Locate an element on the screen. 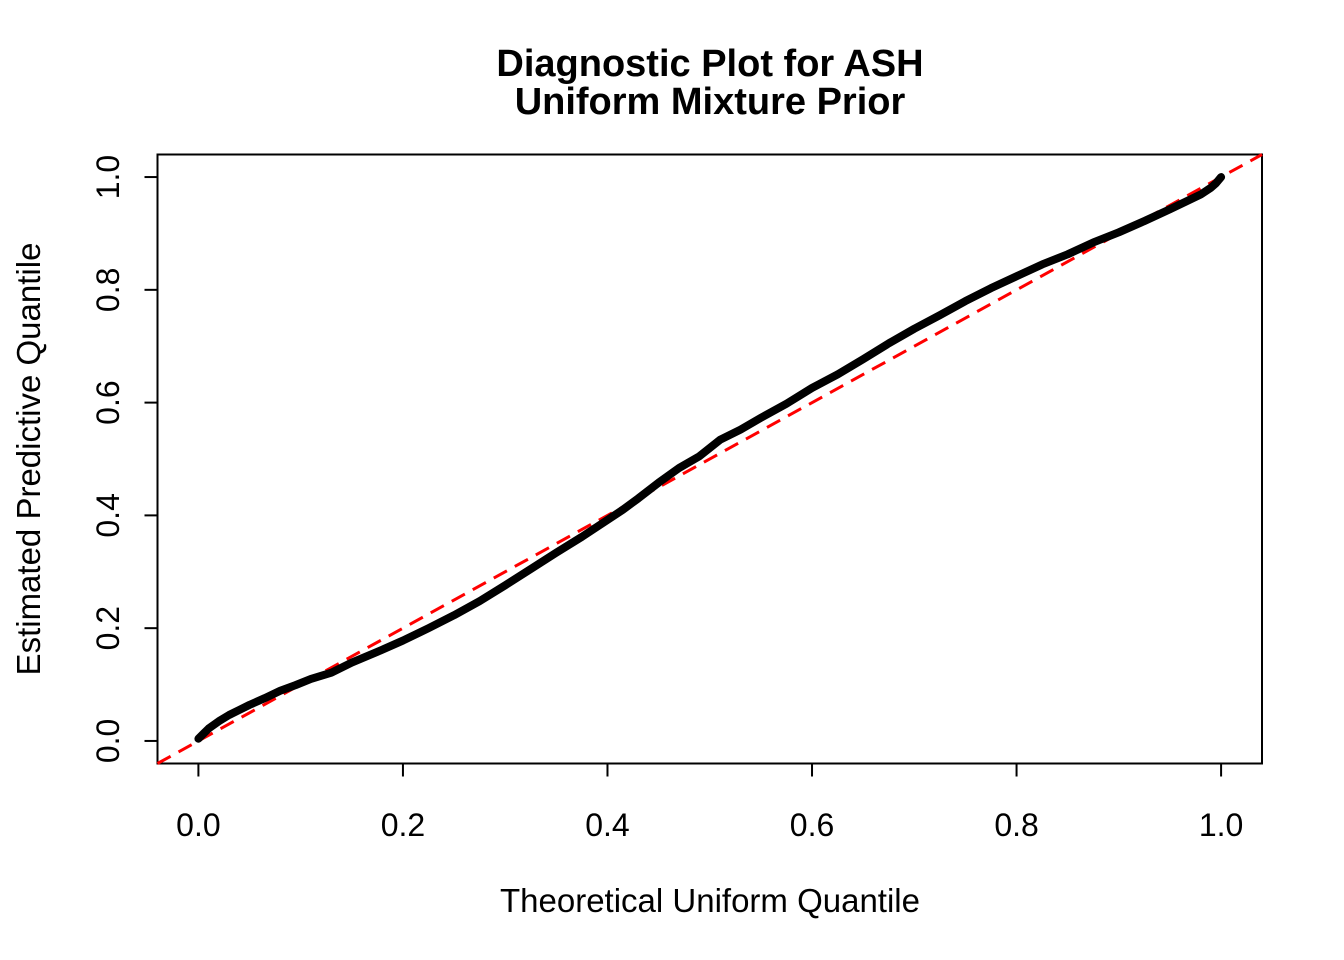 This screenshot has width=1344, height=960. y-tick-label: 0.2 is located at coordinates (108, 628).